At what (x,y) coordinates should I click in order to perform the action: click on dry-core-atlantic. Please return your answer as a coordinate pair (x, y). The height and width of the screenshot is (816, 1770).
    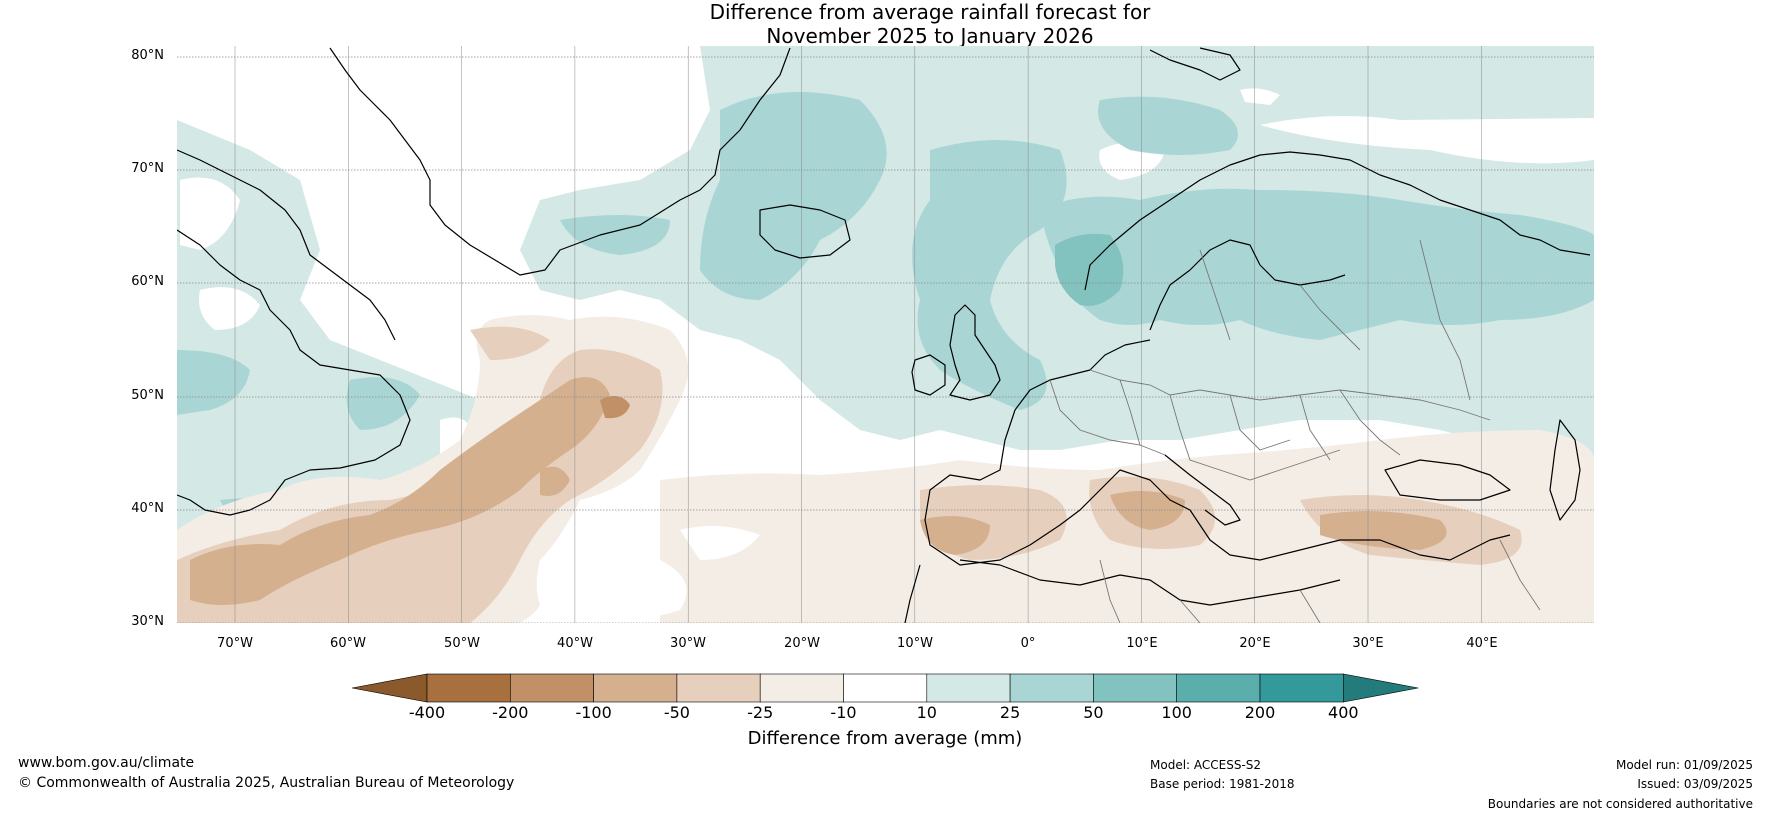
    Looking at the image, I should click on (400, 491).